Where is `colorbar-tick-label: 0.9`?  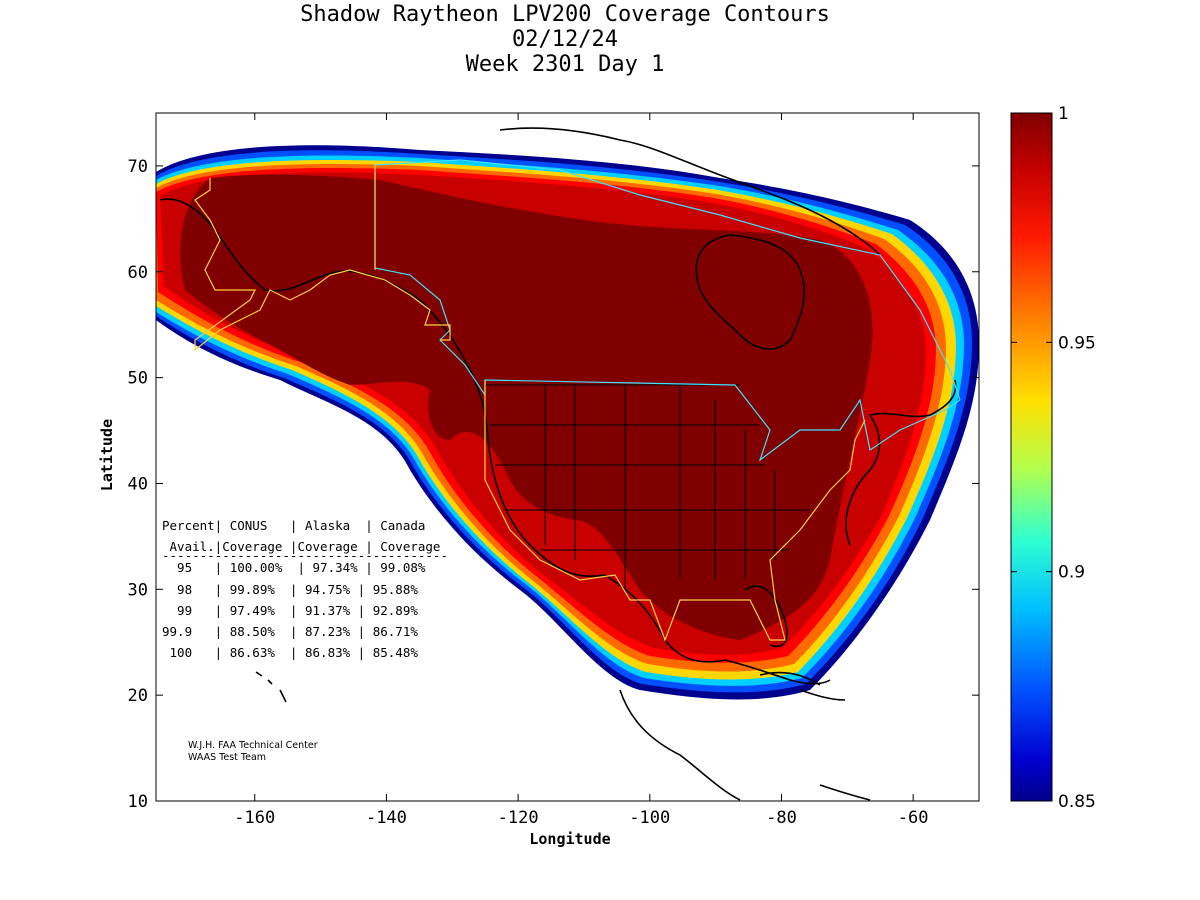 colorbar-tick-label: 0.9 is located at coordinates (1071, 573).